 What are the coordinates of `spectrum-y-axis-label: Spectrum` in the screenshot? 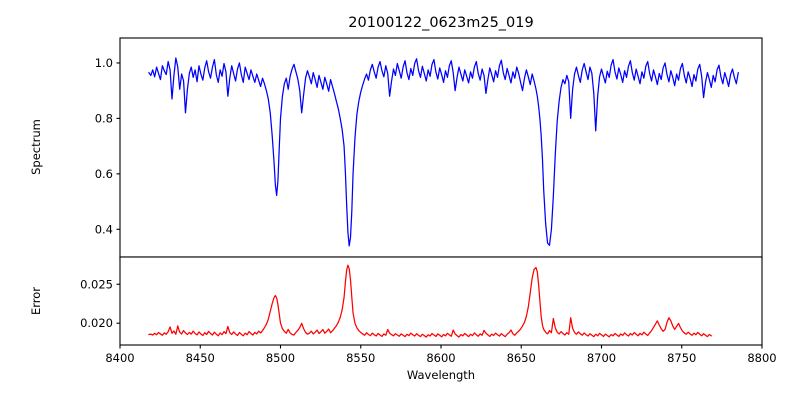 It's located at (36, 147).